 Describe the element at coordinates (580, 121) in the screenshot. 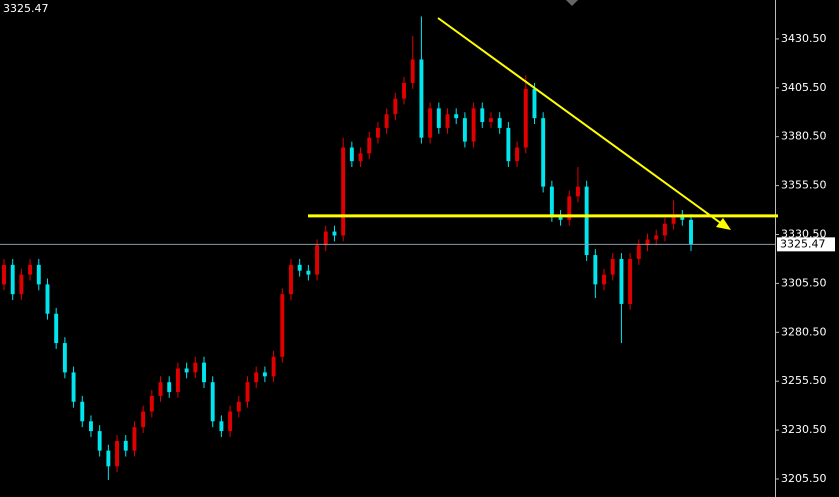

I see `trend-line` at that location.